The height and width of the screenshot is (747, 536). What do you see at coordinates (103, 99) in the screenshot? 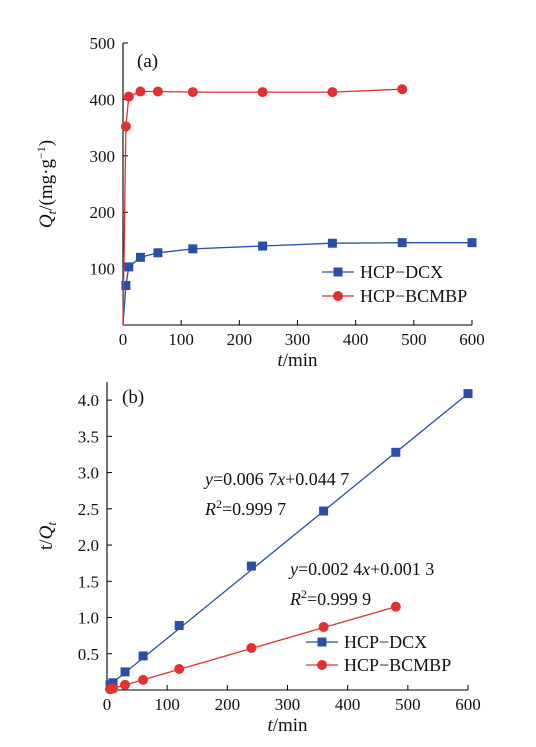
I see `y-tick-label: 400` at bounding box center [103, 99].